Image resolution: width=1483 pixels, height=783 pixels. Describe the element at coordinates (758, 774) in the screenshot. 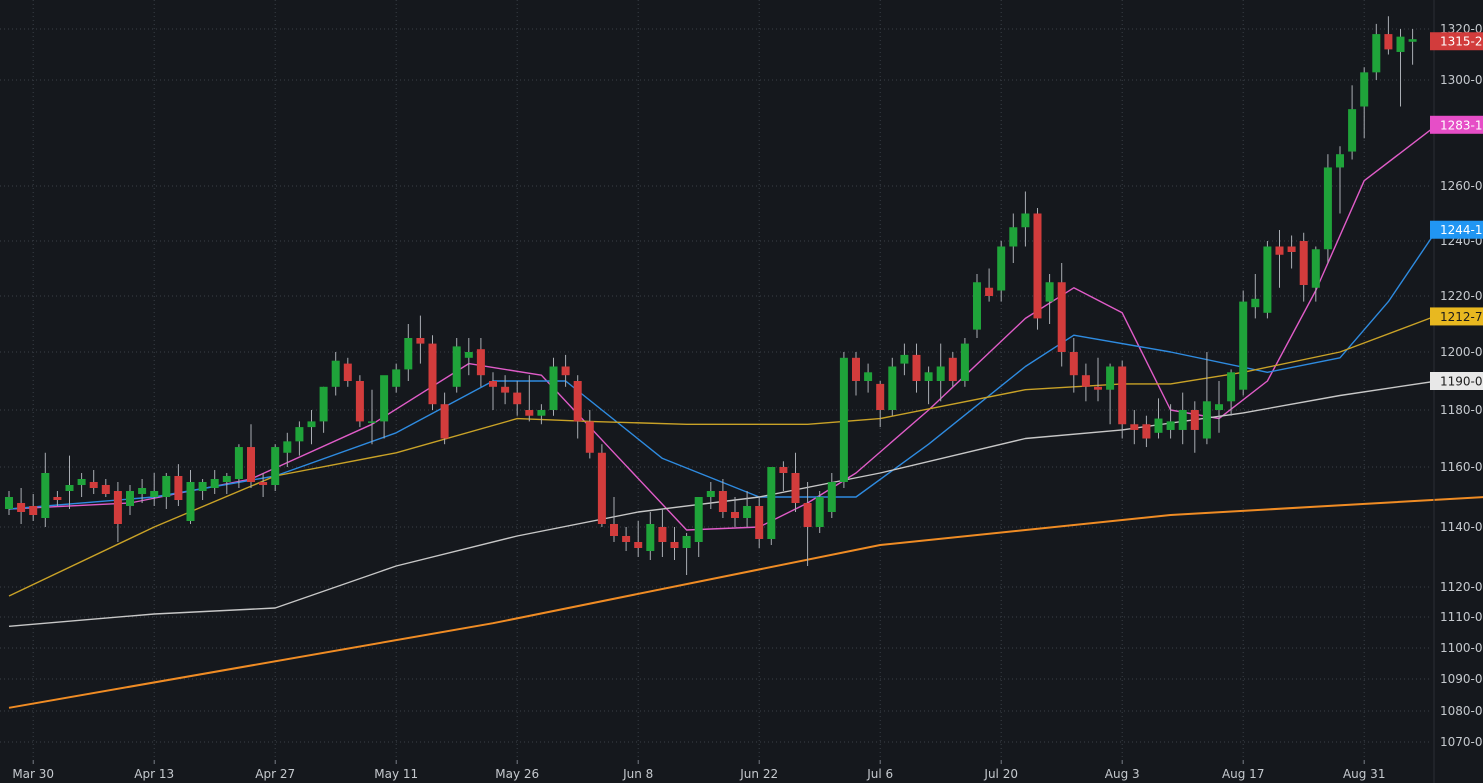

I see `x-tick-label: Jun 22` at that location.